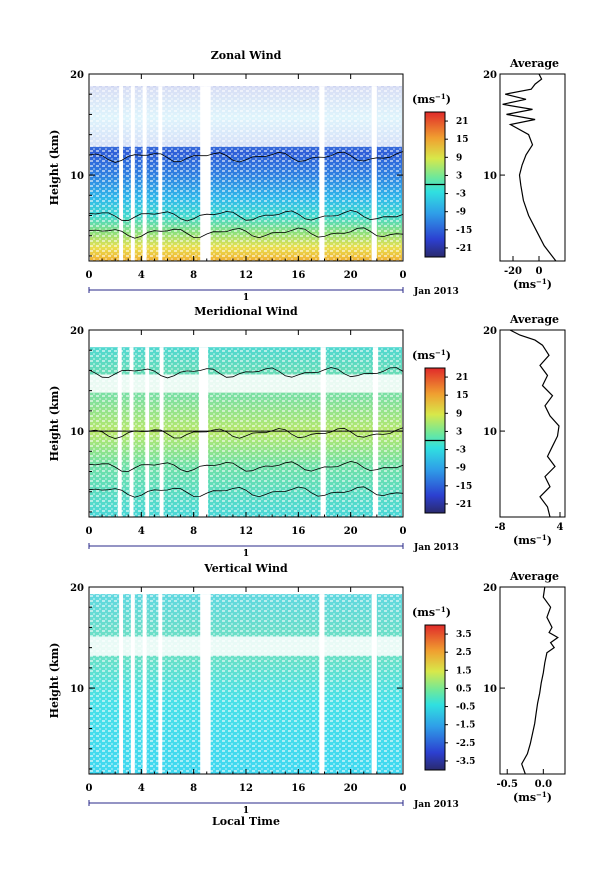 This screenshot has height=873, width=616. I want to click on x-axis-label: Local Time, so click(246, 821).